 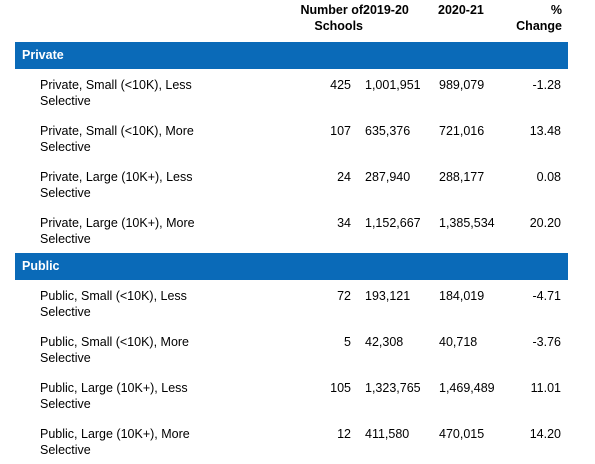 What do you see at coordinates (384, 342) in the screenshot?
I see `cell-2019-20: 42,308` at bounding box center [384, 342].